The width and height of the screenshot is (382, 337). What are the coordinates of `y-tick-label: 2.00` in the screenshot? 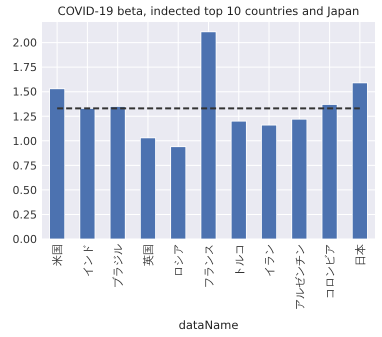 It's located at (24, 43).